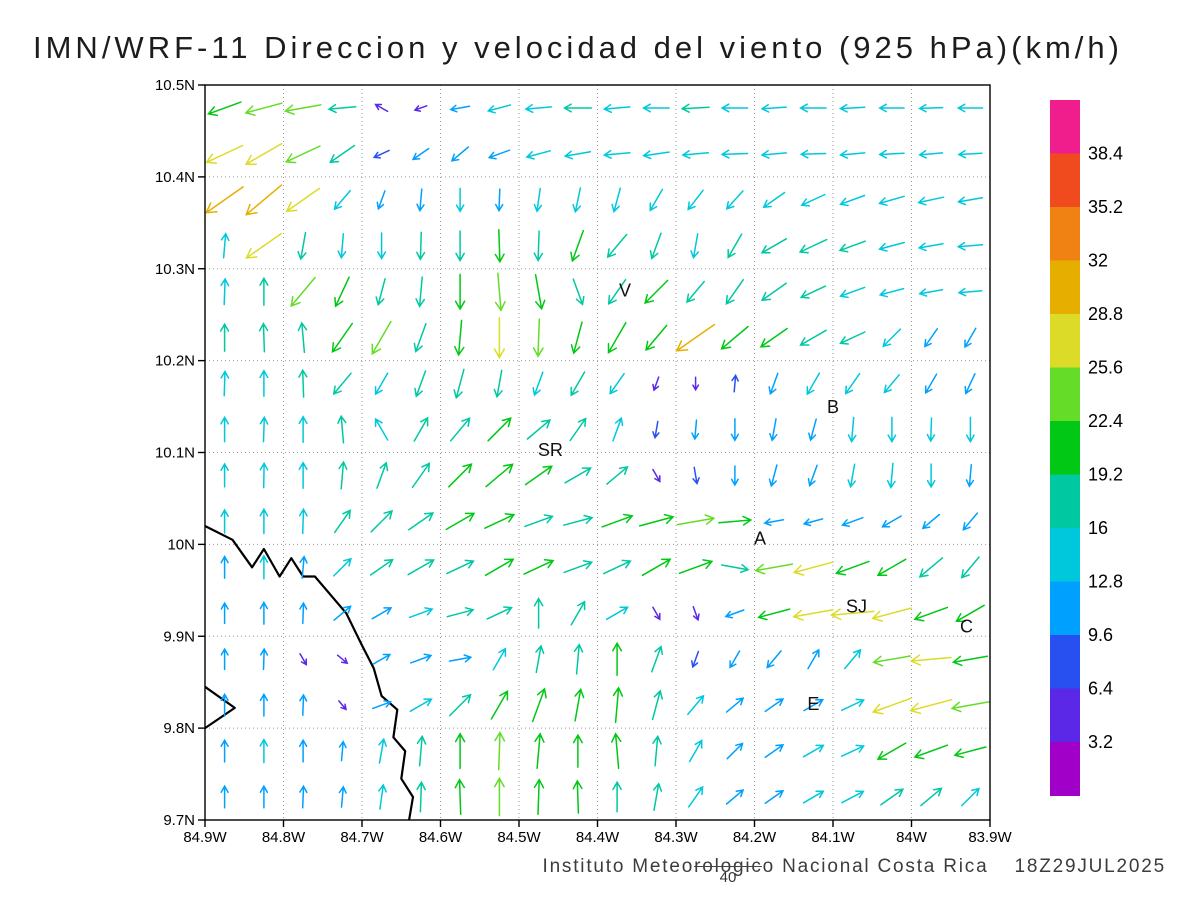 The width and height of the screenshot is (1200, 900). I want to click on city-label: SJ, so click(856, 606).